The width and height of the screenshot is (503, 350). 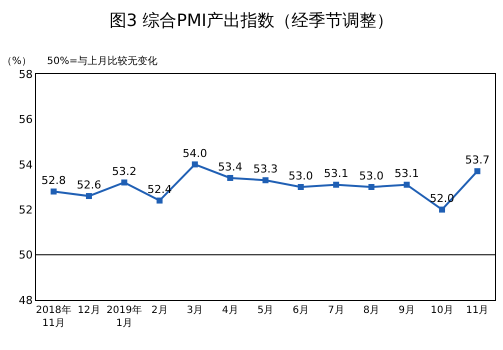 I want to click on x-tick-label: 12月, so click(x=89, y=310).